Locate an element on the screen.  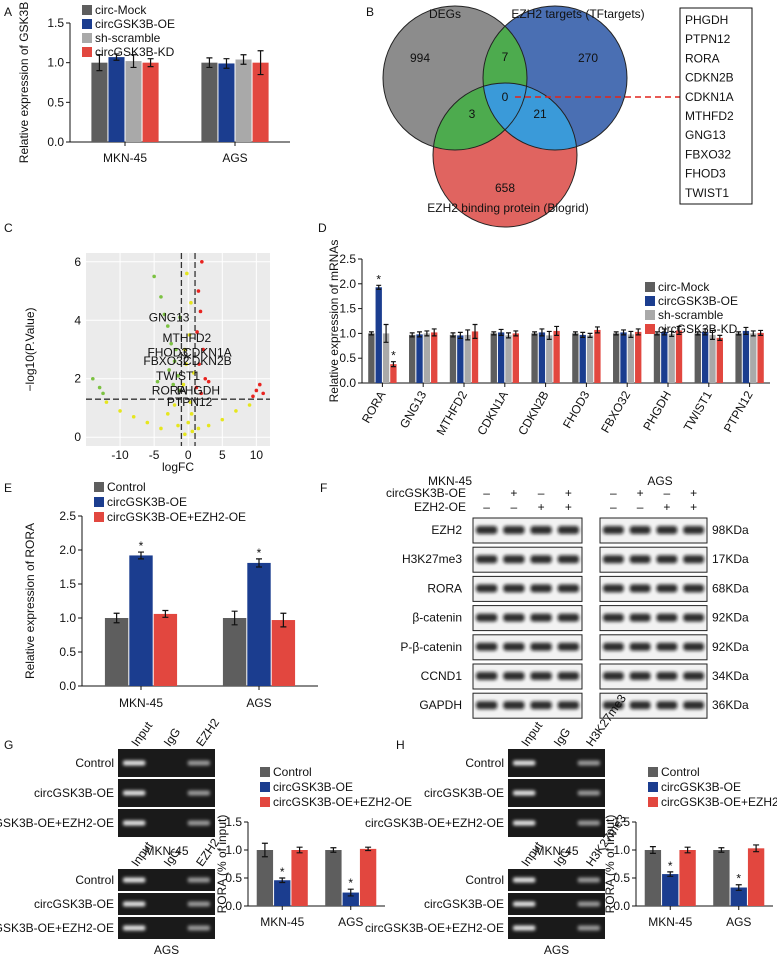
x-tick-label: -10 is located at coordinates (120, 455).